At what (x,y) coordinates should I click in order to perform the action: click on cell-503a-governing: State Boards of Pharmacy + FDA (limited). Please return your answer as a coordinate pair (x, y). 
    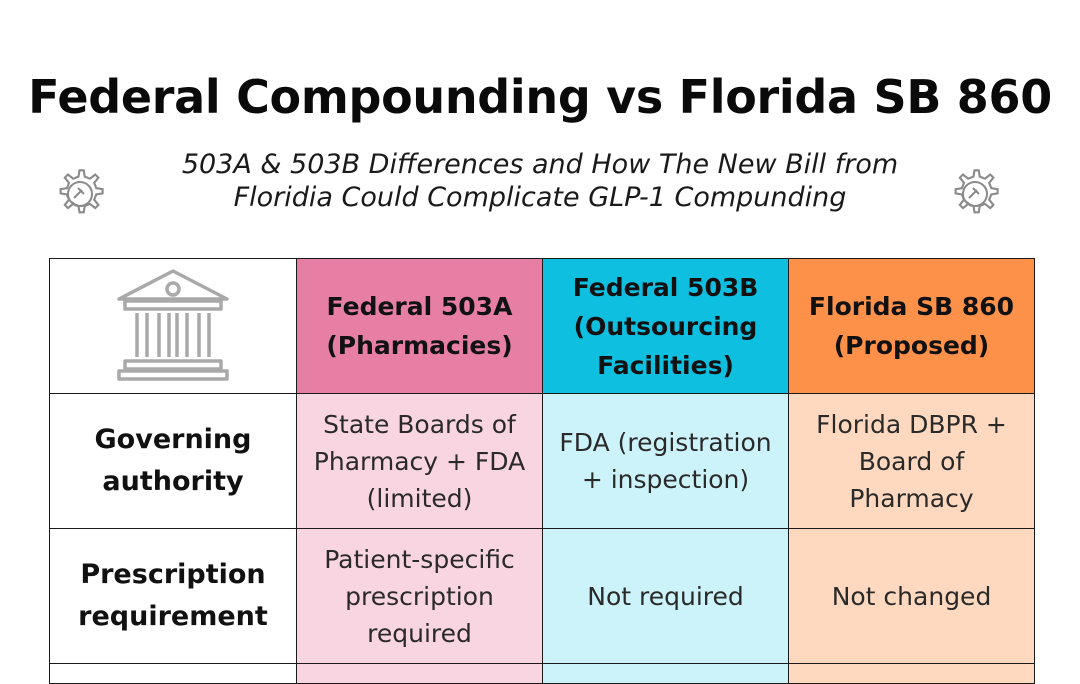
    Looking at the image, I should click on (419, 461).